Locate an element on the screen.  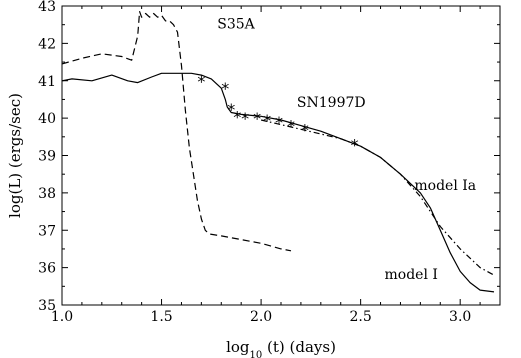
annotation-model-ia: model Ia is located at coordinates (445, 186).